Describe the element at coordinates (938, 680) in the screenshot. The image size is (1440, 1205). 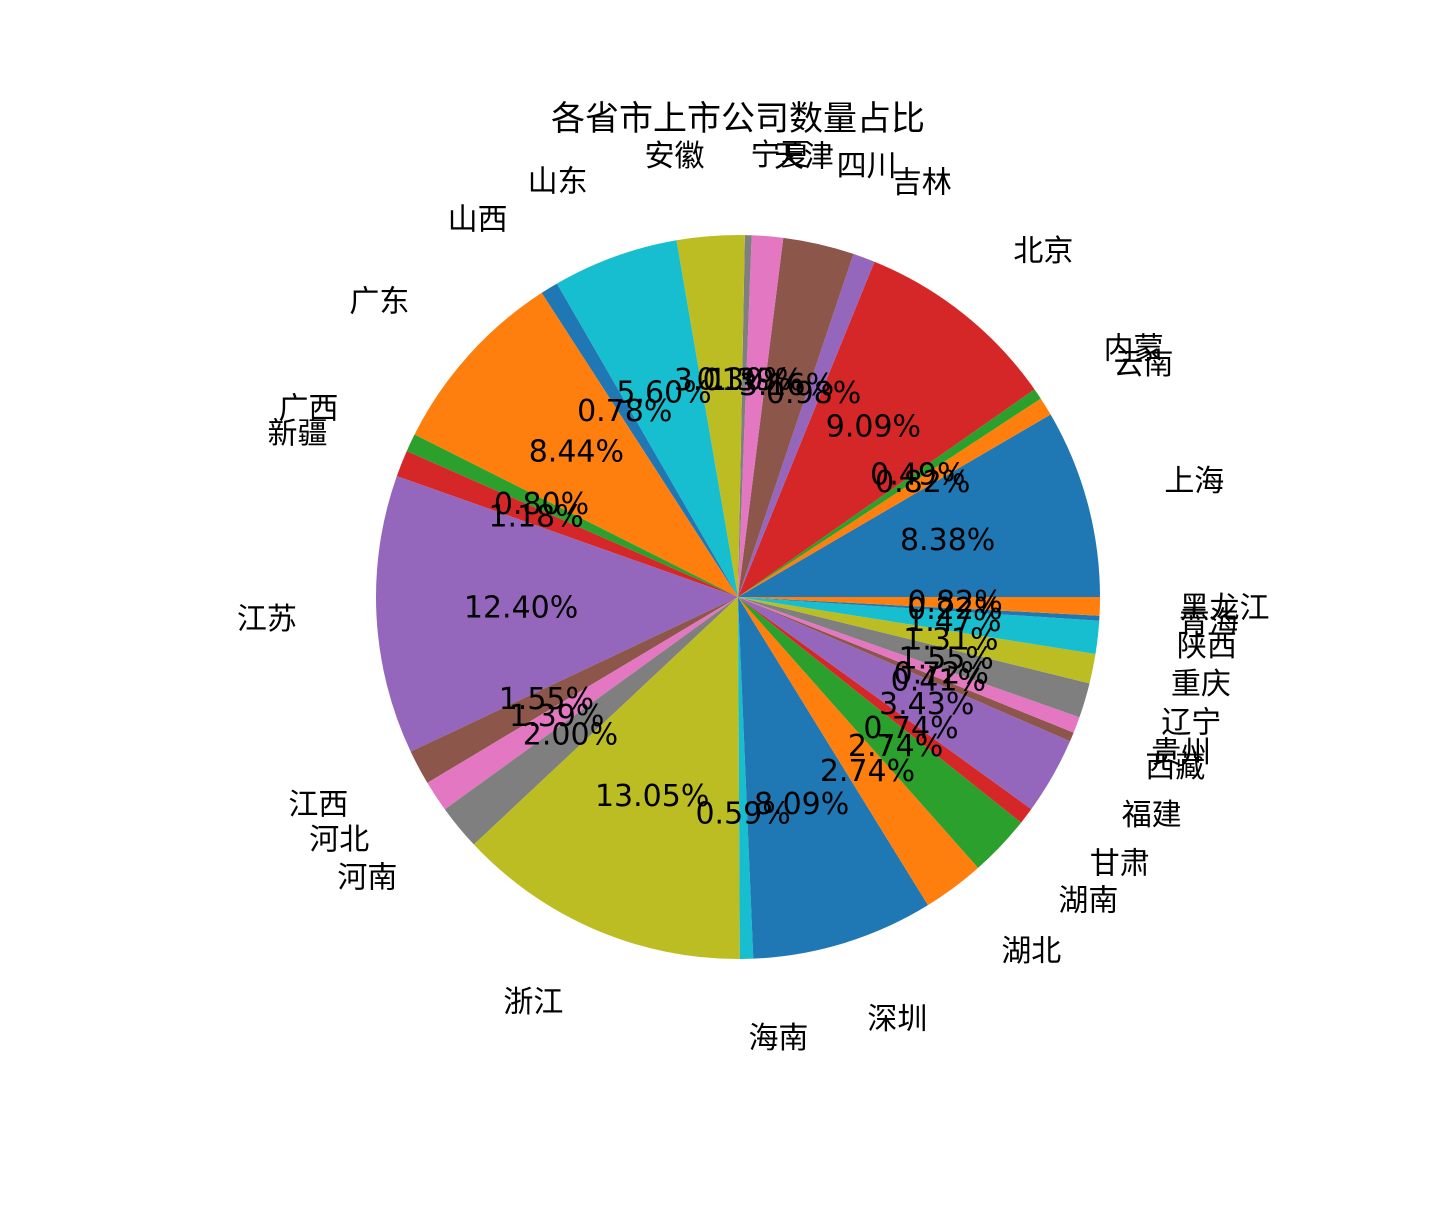
I see `slice-percent-label: 0.41%` at that location.